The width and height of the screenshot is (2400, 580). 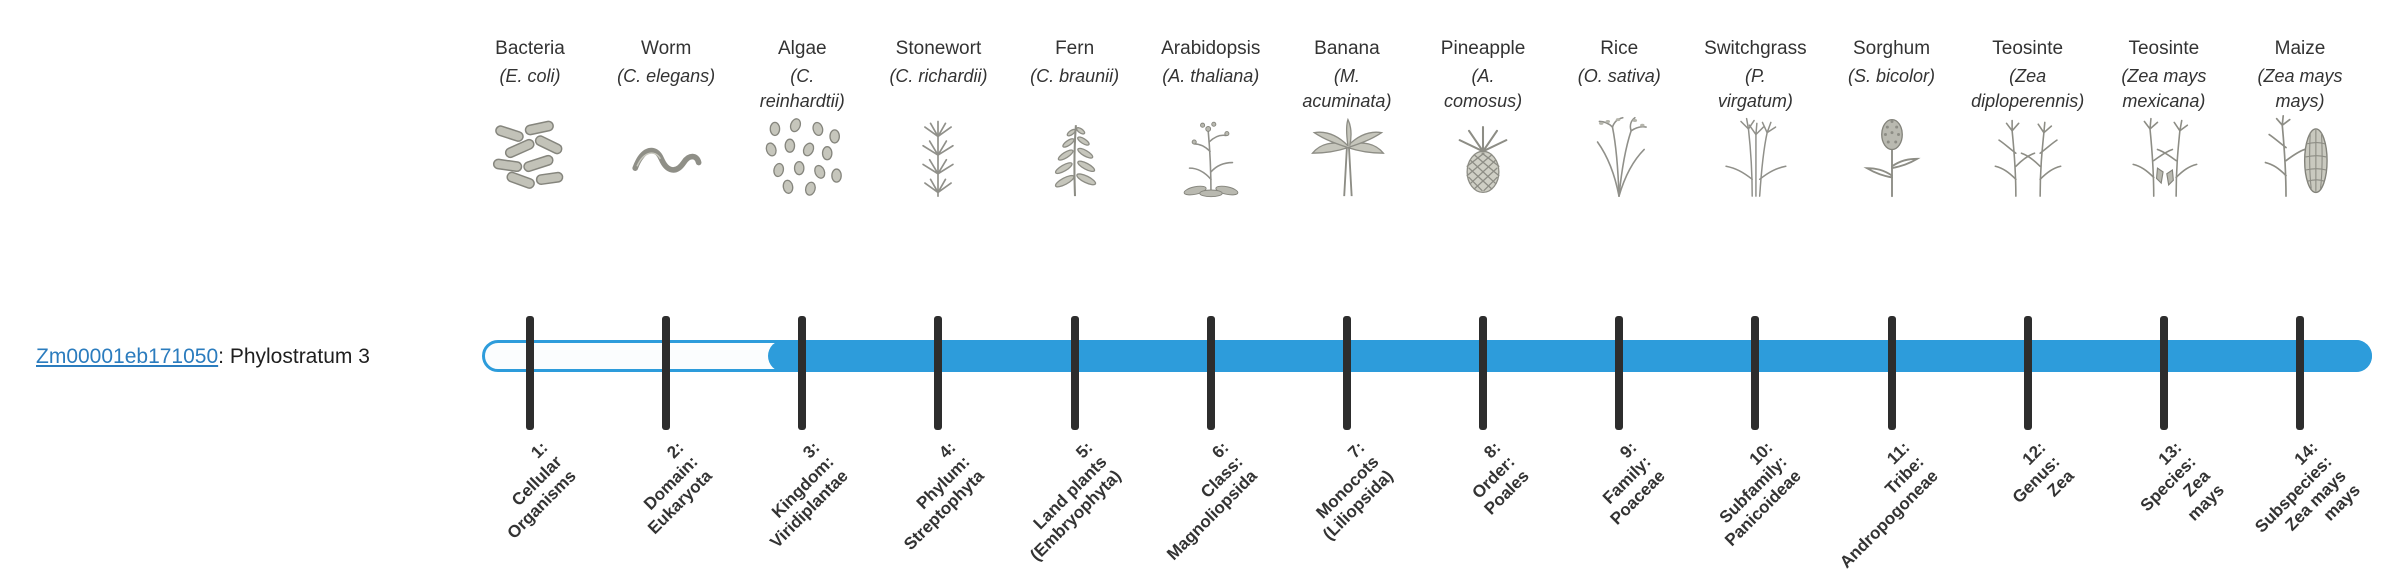 What do you see at coordinates (1483, 48) in the screenshot?
I see `organism-name: Pineapple` at bounding box center [1483, 48].